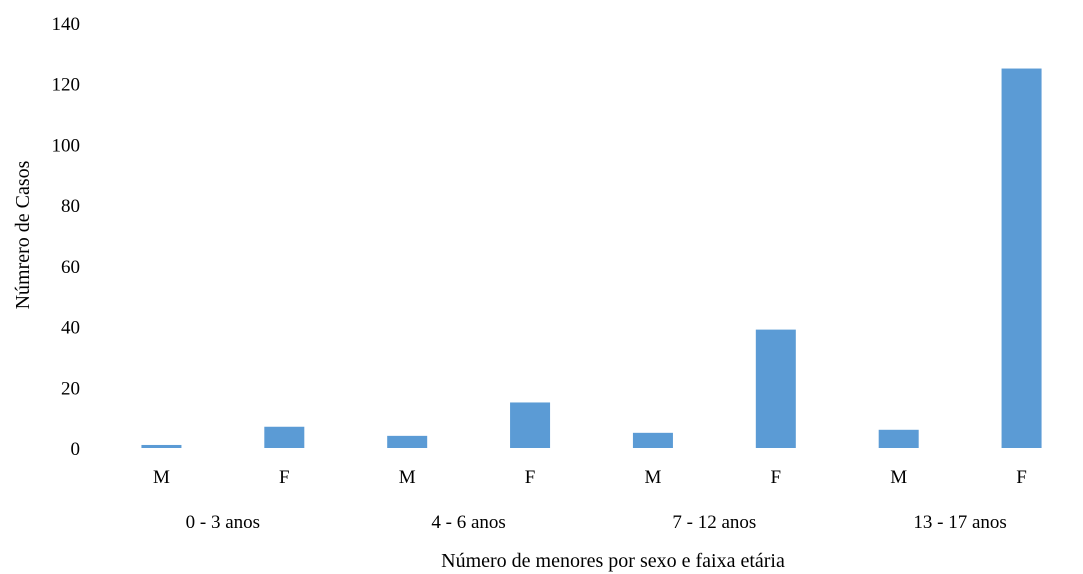 The width and height of the screenshot is (1083, 574). I want to click on y-tick-label: 60, so click(70, 267).